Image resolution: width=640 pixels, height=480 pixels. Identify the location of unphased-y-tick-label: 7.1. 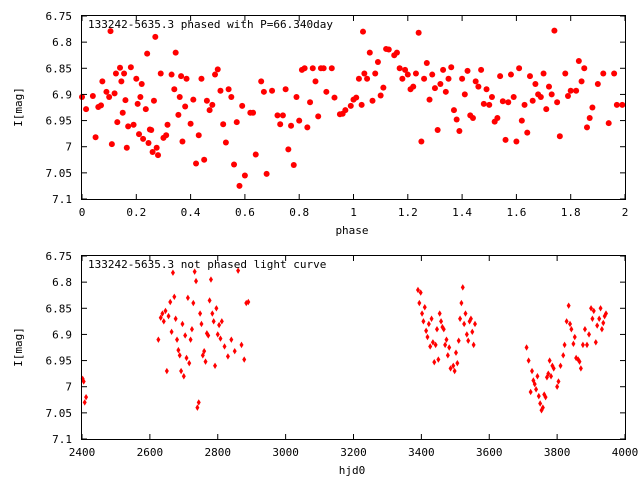
(62, 439).